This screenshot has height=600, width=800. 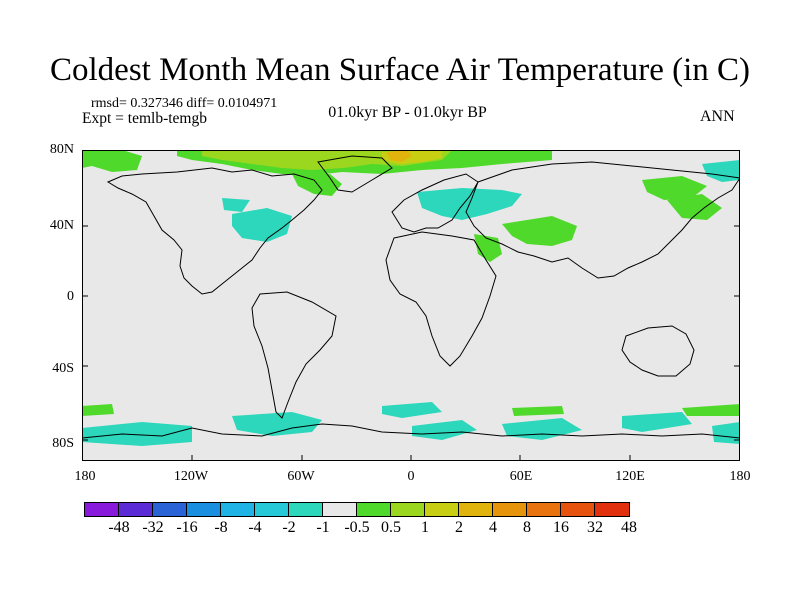 What do you see at coordinates (112, 161) in the screenshot?
I see `patch-nw-green` at bounding box center [112, 161].